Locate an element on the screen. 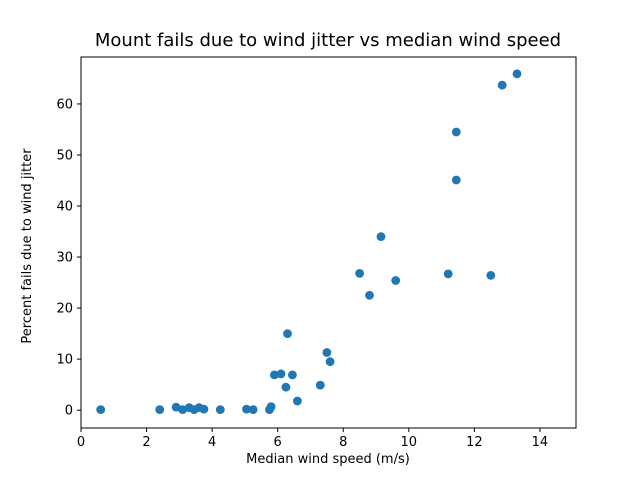 The image size is (640, 480). y-tick-label: 50 is located at coordinates (64, 155).